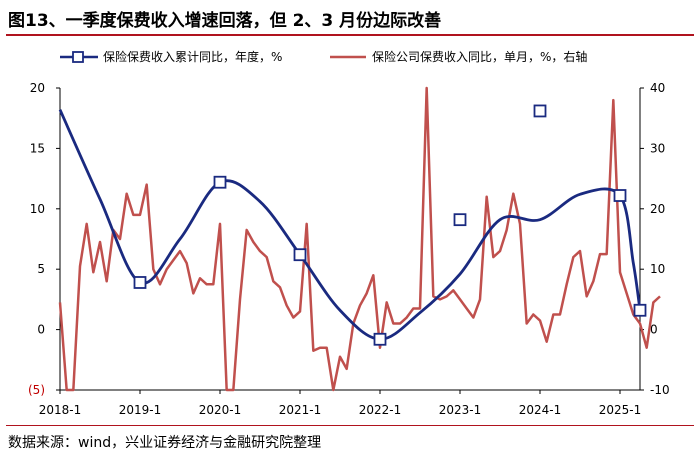  I want to click on x-tick-label: 2019-1, so click(140, 410).